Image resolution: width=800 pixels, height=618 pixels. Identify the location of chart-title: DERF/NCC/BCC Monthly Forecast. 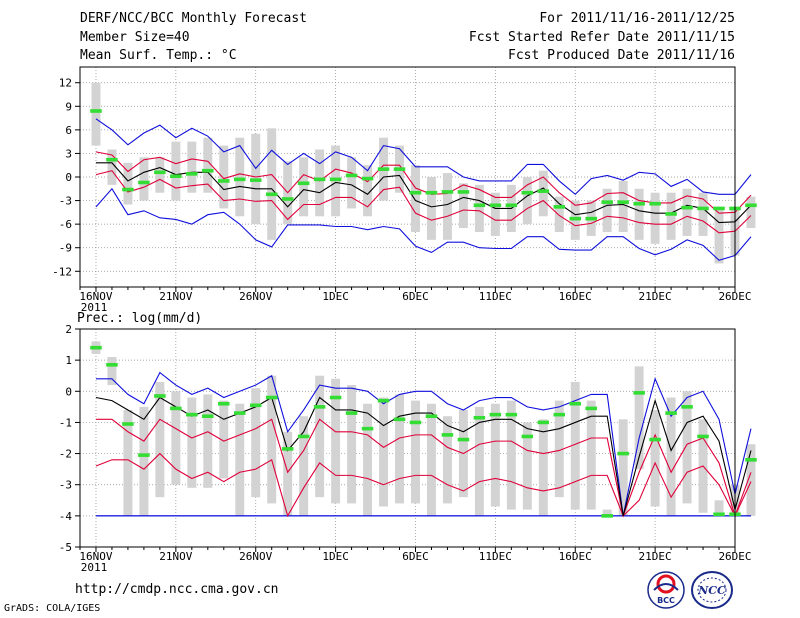
(193, 18).